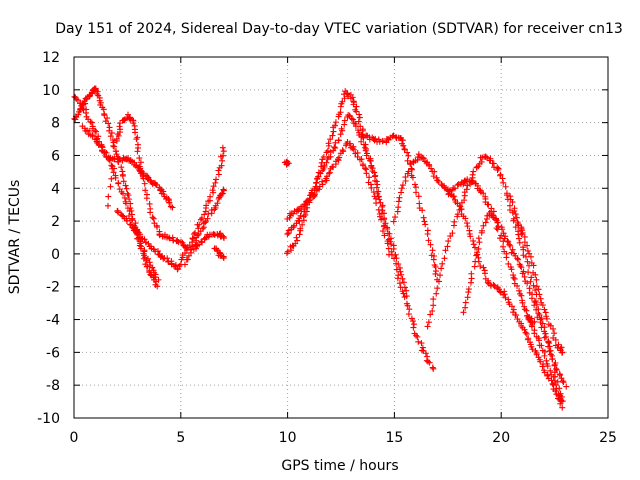 The width and height of the screenshot is (640, 480). Describe the element at coordinates (608, 438) in the screenshot. I see `x-tick-label: 25` at that location.